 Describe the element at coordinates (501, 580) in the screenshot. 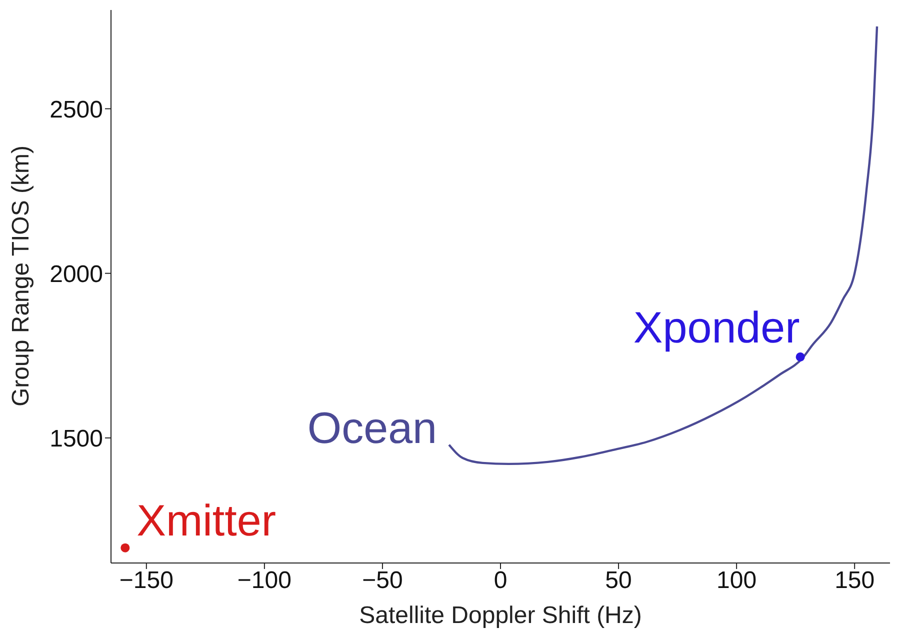

I see `x-tick-label: 0` at that location.